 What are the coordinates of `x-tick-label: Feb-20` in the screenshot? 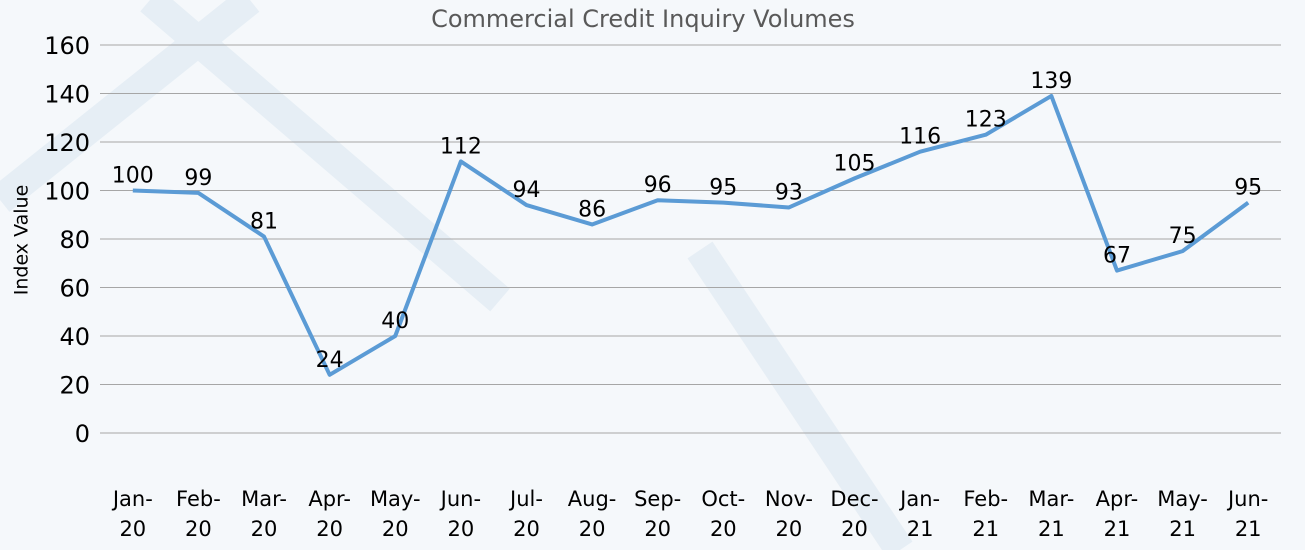 It's located at (198, 514).